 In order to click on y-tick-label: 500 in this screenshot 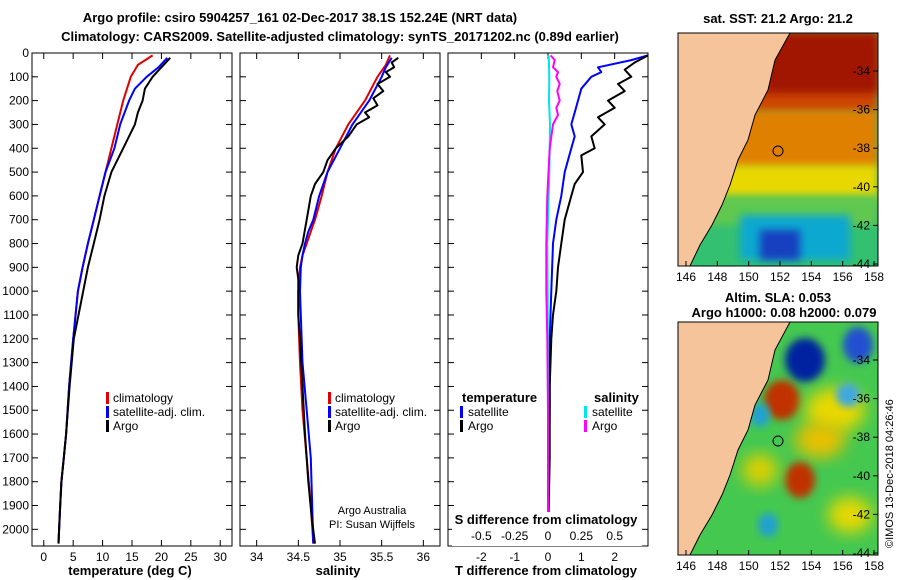, I will do `click(19, 172)`.